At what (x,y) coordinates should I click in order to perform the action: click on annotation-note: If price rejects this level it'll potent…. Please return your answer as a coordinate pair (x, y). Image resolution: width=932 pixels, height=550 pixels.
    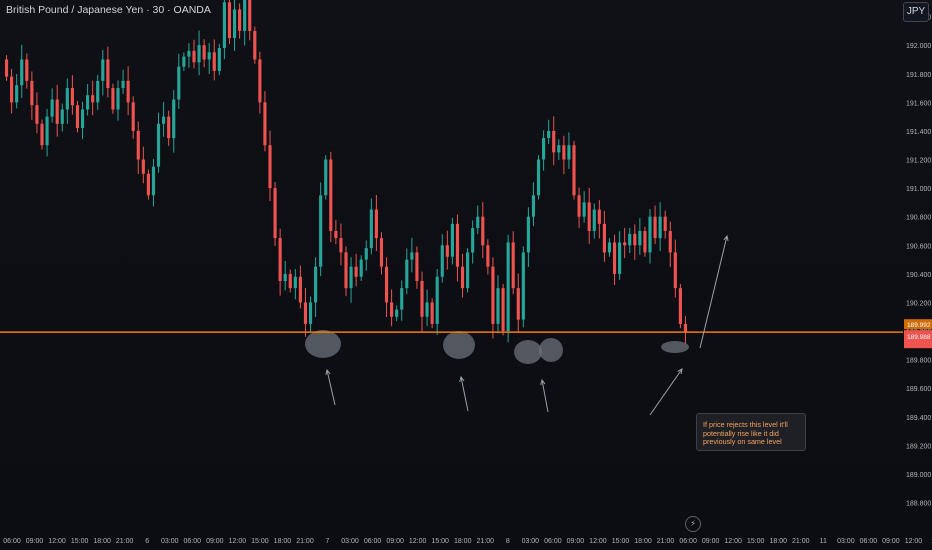
    Looking at the image, I should click on (751, 432).